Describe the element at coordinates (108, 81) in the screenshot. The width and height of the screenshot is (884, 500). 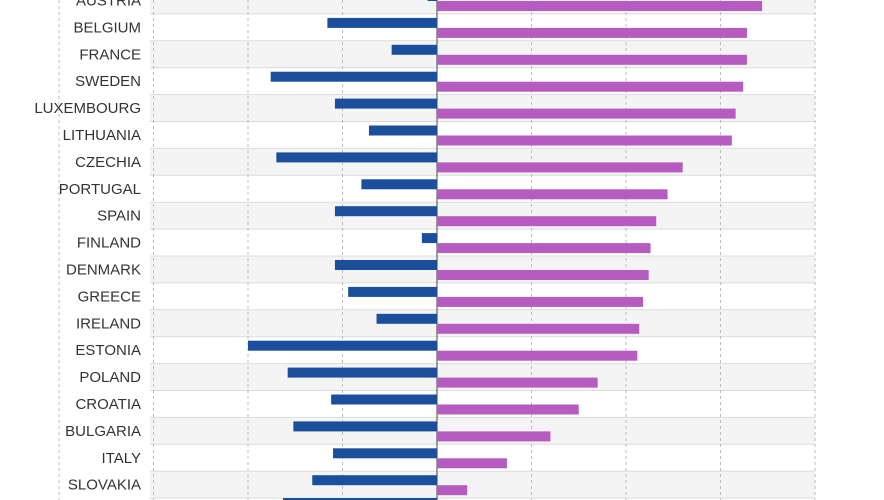
I see `category-label: SWEDEN` at that location.